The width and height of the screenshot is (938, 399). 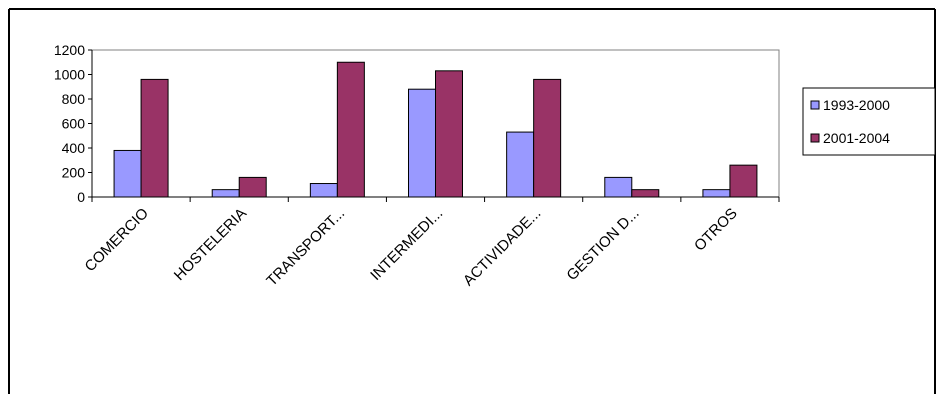 What do you see at coordinates (69, 50) in the screenshot?
I see `y-tick-label: 1200` at bounding box center [69, 50].